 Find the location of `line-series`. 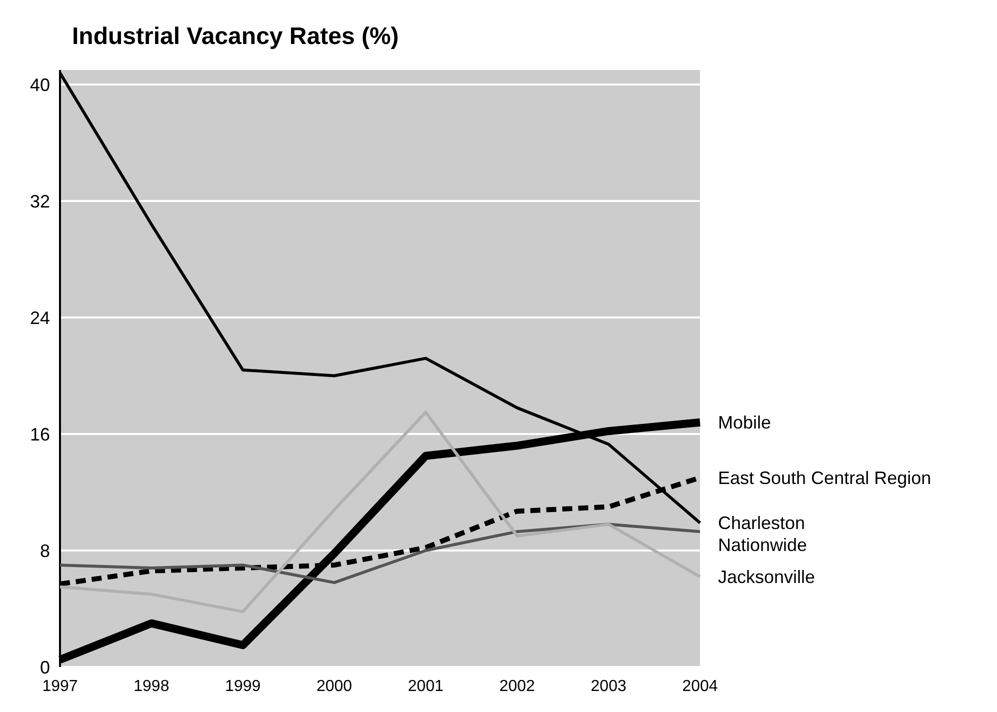

line-series is located at coordinates (380, 553).